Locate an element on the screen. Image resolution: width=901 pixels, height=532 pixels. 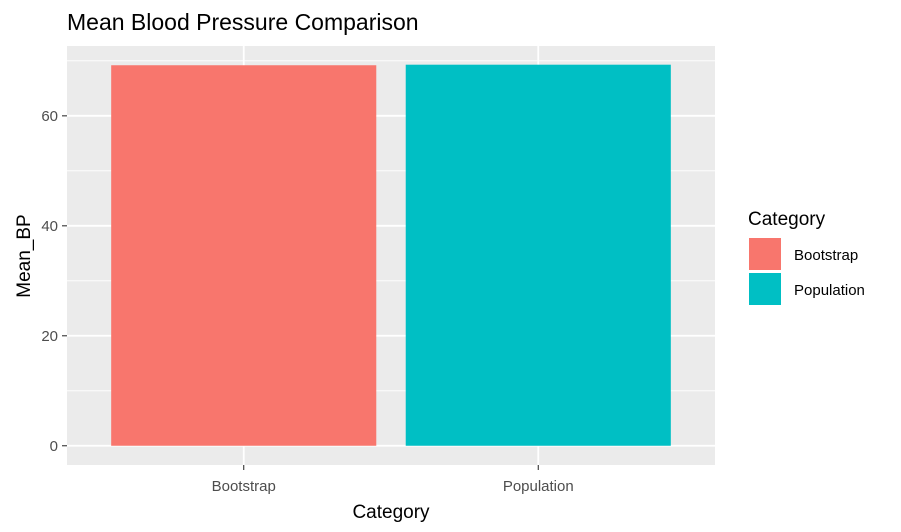
y-tick-label: 0 is located at coordinates (54, 446).